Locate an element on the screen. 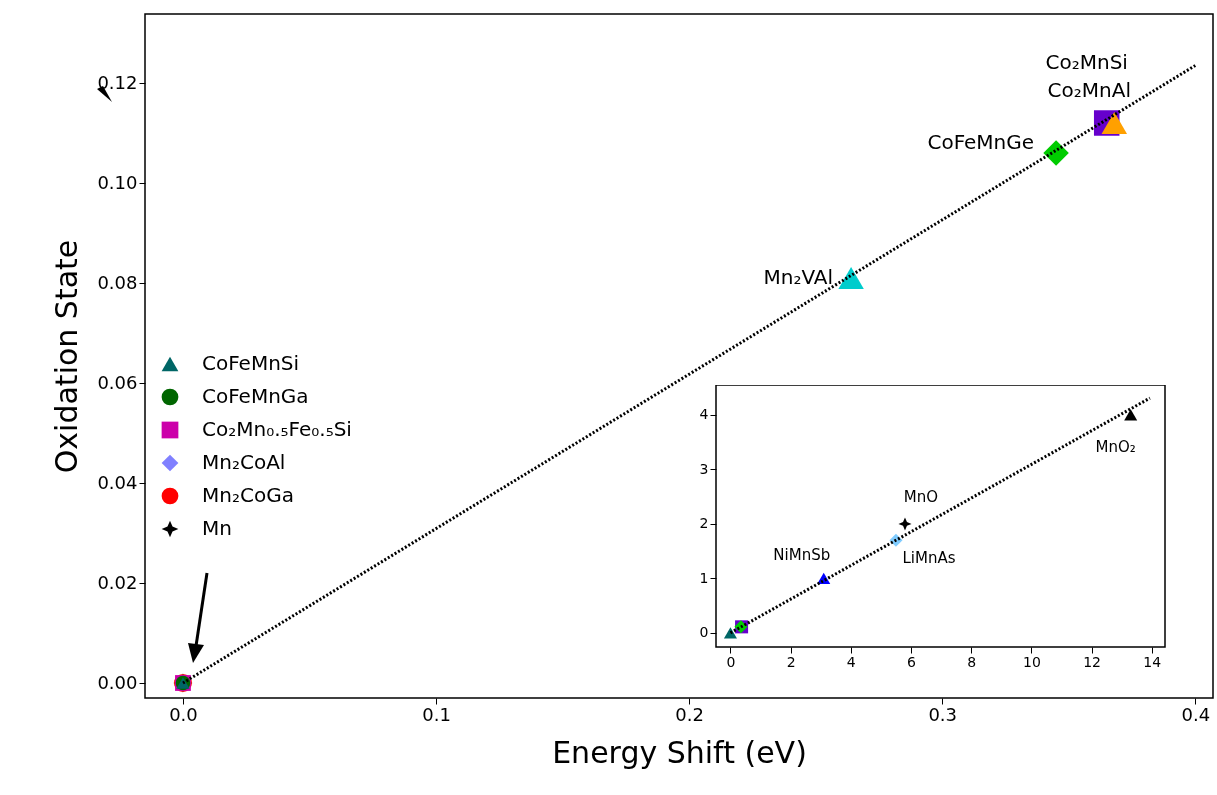  y-tick-label: 0.00 is located at coordinates (117, 682).